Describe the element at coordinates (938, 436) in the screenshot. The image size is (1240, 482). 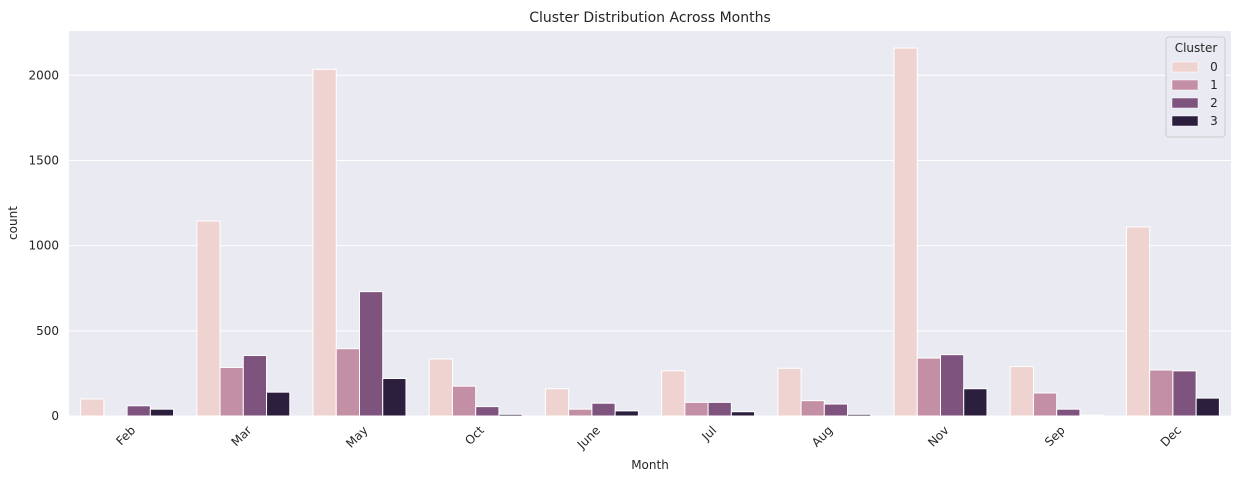
I see `x-tick-label: Nov` at that location.